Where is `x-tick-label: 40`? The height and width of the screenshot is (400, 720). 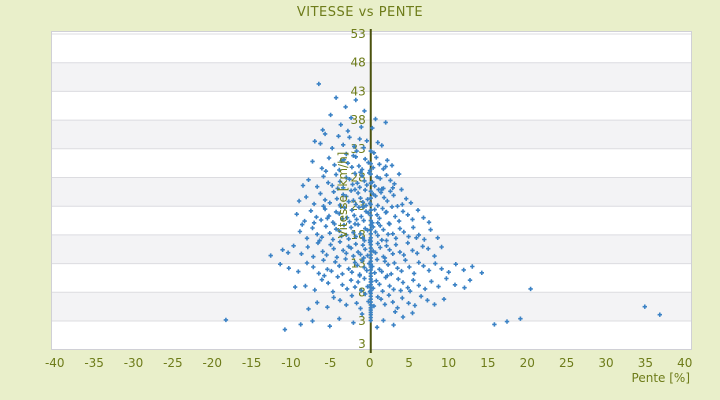
x-tick-label: 40 is located at coordinates (685, 363).